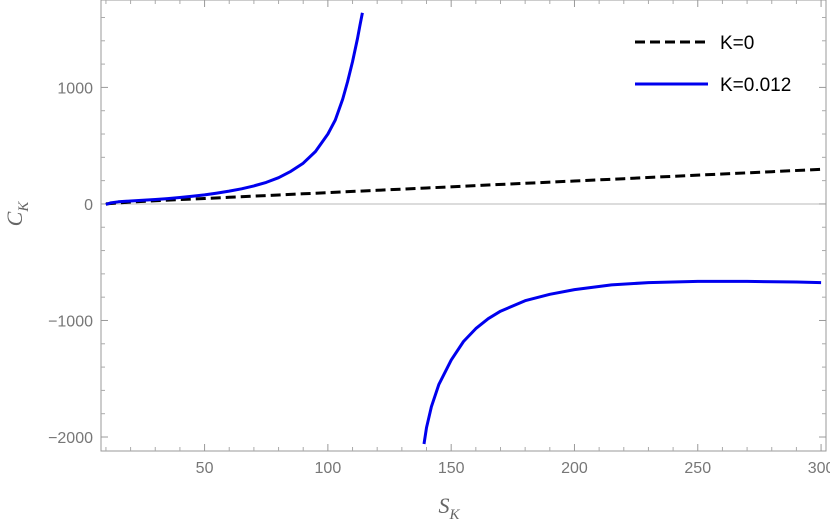 The image size is (830, 522). What do you see at coordinates (451, 468) in the screenshot?
I see `x-tick-label: 150` at bounding box center [451, 468].